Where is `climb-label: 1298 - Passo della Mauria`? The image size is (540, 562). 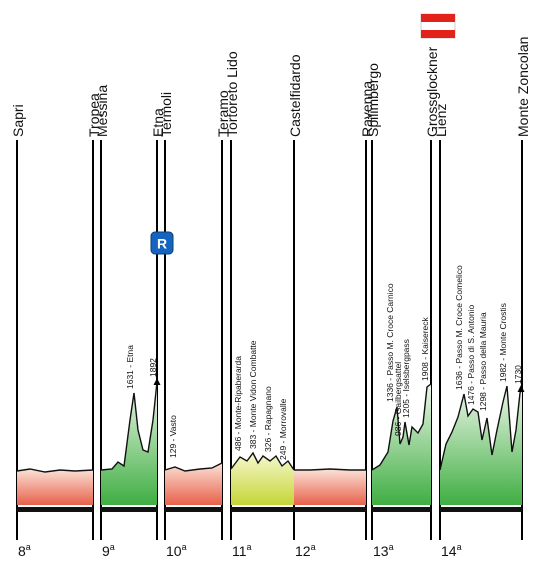
climb-label: 1298 - Passo della Mauria is located at coordinates (483, 361).